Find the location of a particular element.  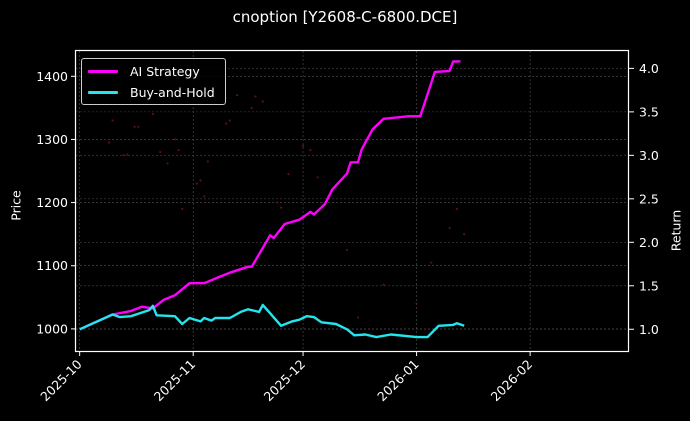

chart-title: cnoption [Y2608-C-6800.DCE] is located at coordinates (345, 17).